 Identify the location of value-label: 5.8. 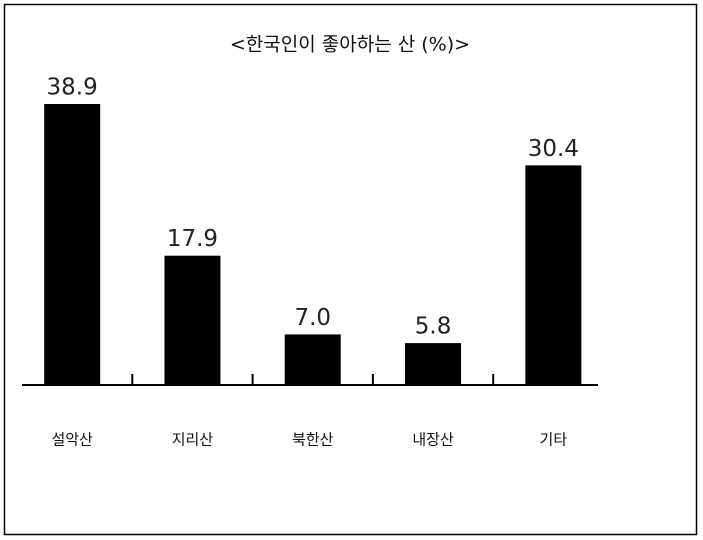
(433, 327).